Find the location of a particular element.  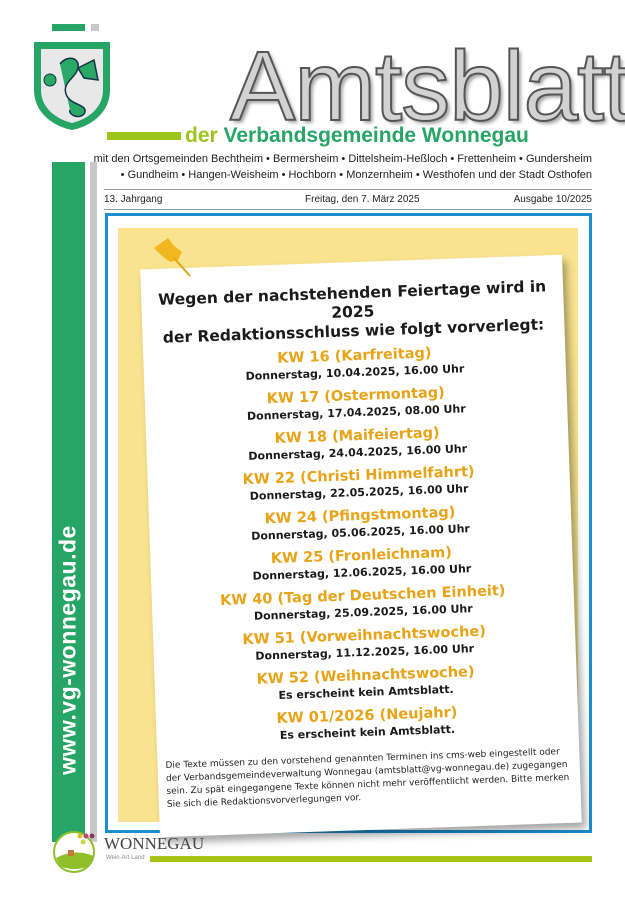

issue-date: Freitag, den 7. März 2025 is located at coordinates (362, 199).